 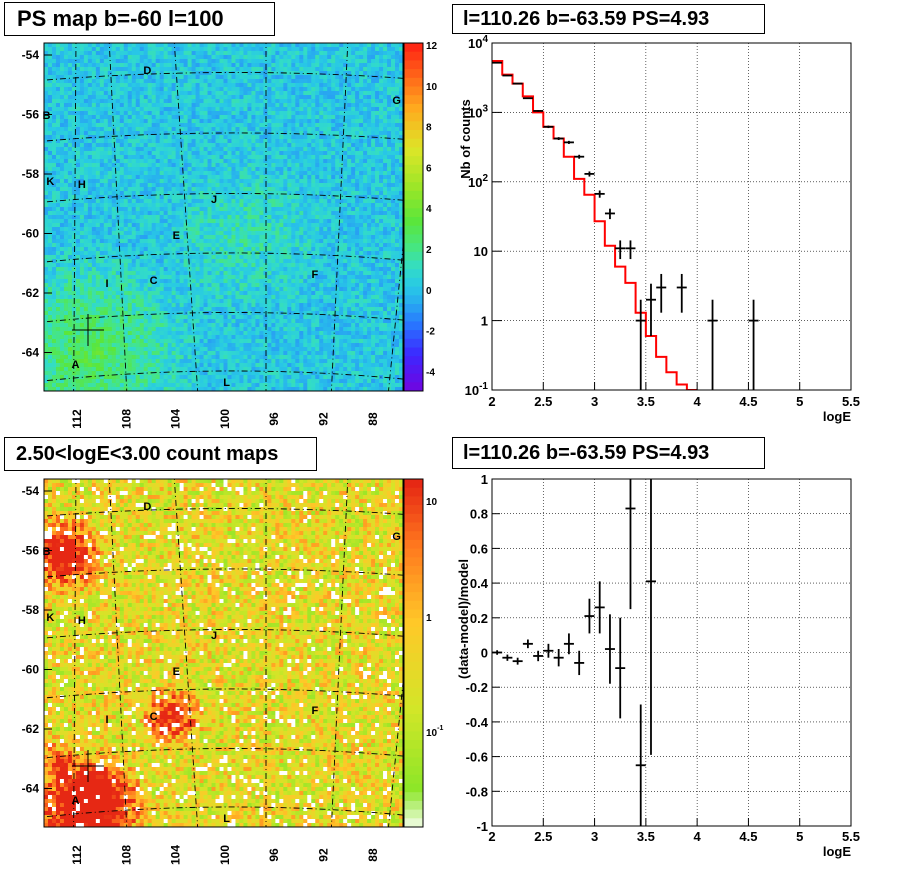 I want to click on count-map-title: 2.50<logE<3.00 count maps, so click(x=160, y=454).